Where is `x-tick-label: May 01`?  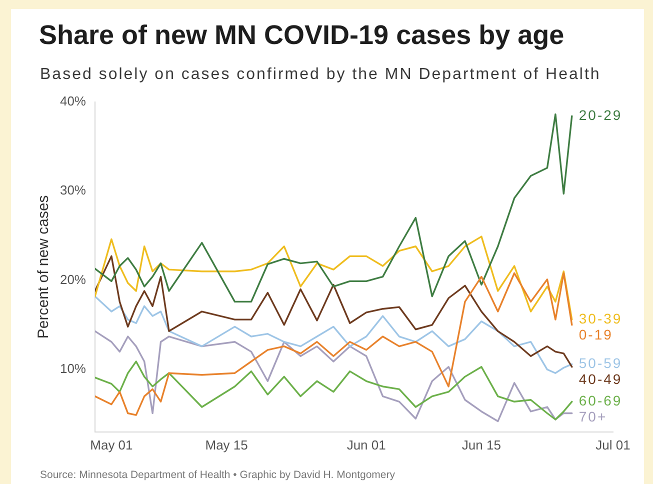 x-tick-label: May 01 is located at coordinates (111, 444).